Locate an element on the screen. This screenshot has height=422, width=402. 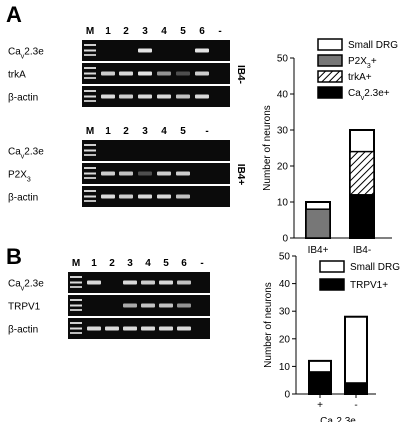
x-tick-label: IB4+ is located at coordinates (318, 250).